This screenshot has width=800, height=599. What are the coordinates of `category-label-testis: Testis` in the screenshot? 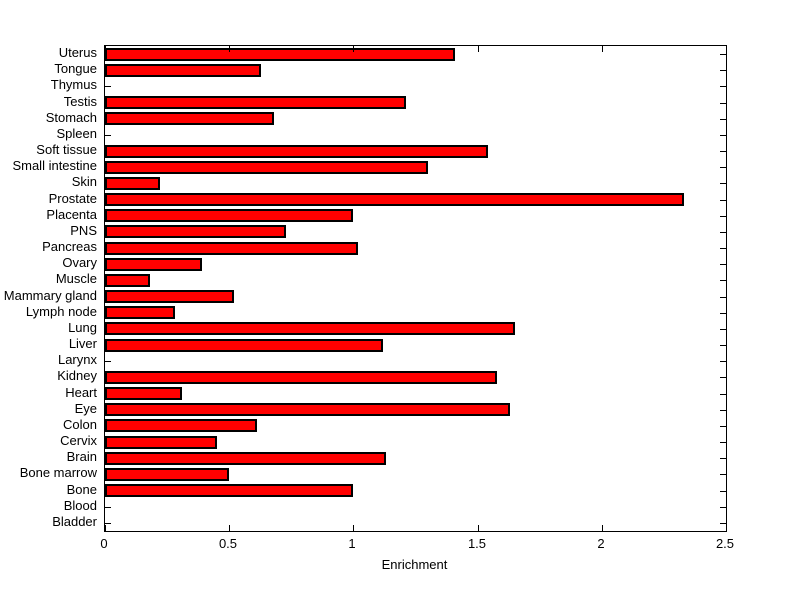 It's located at (80, 101).